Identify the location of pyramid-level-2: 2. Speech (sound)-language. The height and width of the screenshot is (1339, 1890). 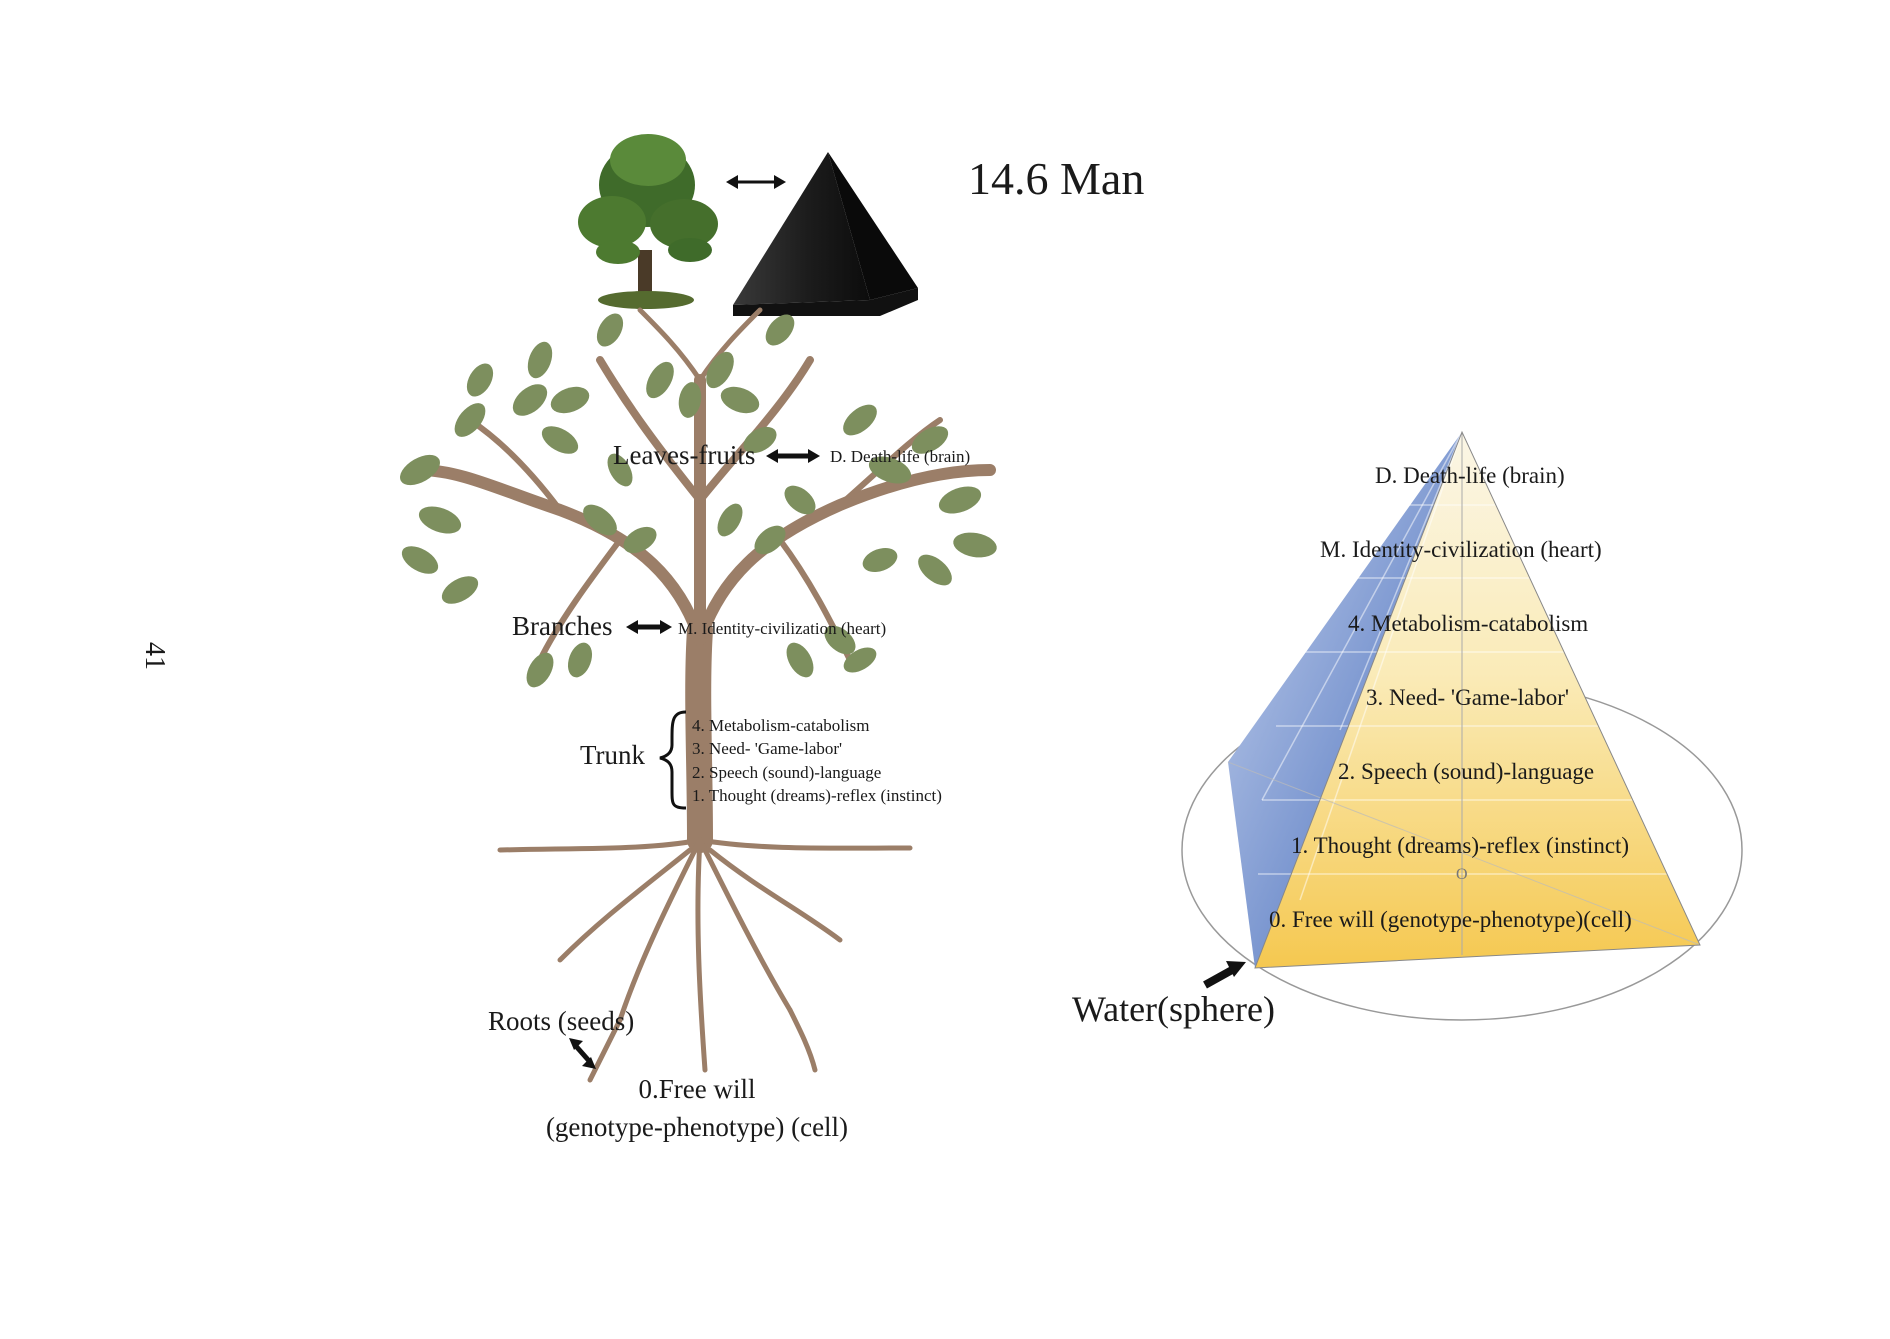
(1466, 771).